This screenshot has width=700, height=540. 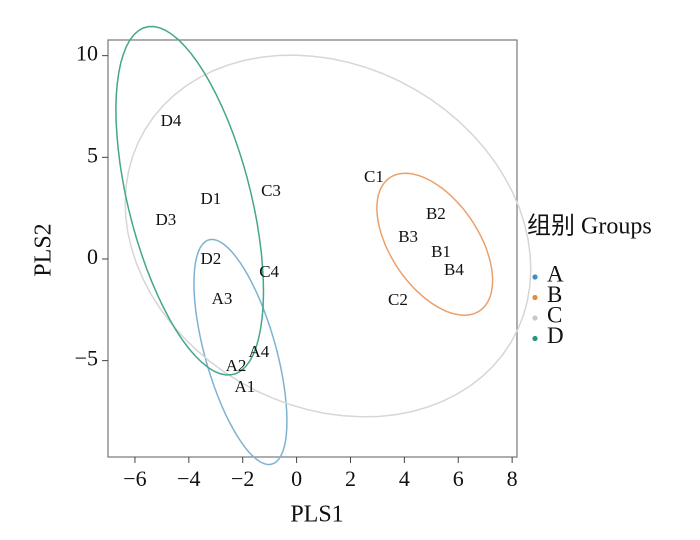 I want to click on point-label: A1, so click(x=244, y=386).